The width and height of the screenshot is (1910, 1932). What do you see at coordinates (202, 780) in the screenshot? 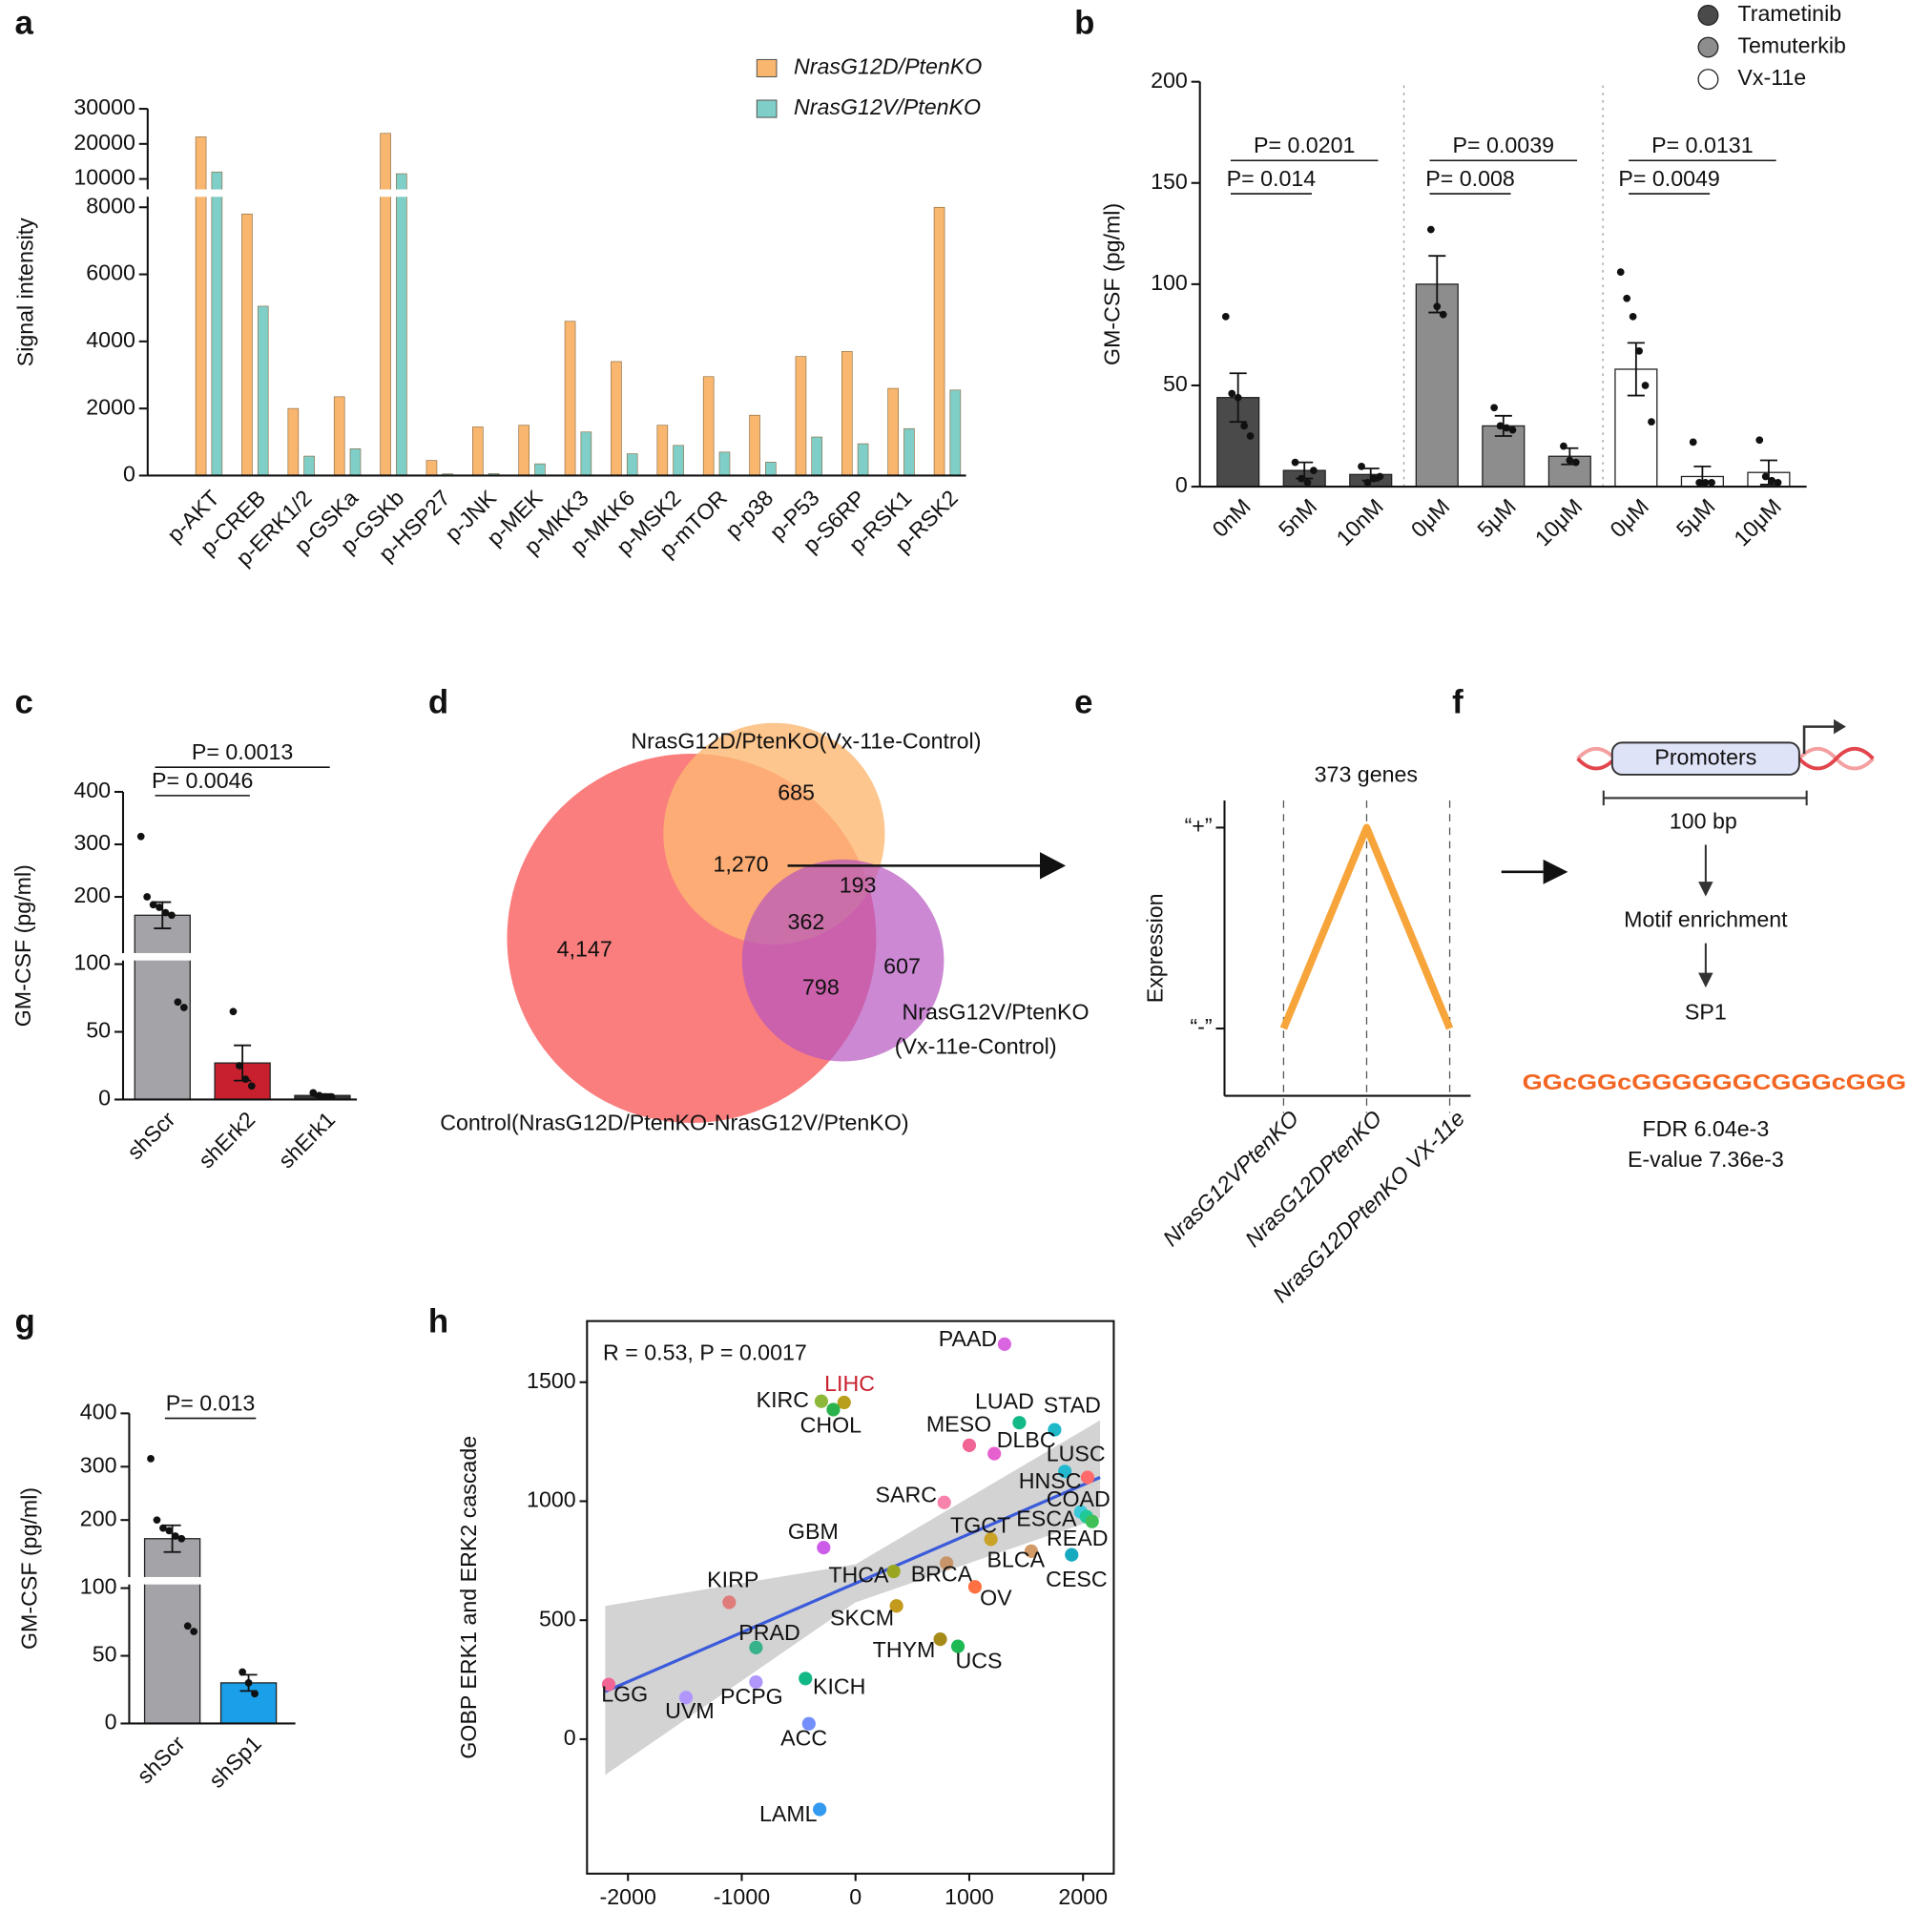
I see `p-value: P= 0.0046` at bounding box center [202, 780].